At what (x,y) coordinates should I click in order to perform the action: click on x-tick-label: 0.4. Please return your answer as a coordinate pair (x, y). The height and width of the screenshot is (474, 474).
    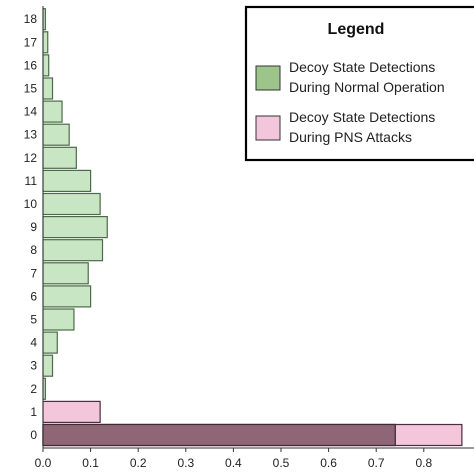
    Looking at the image, I should click on (233, 463).